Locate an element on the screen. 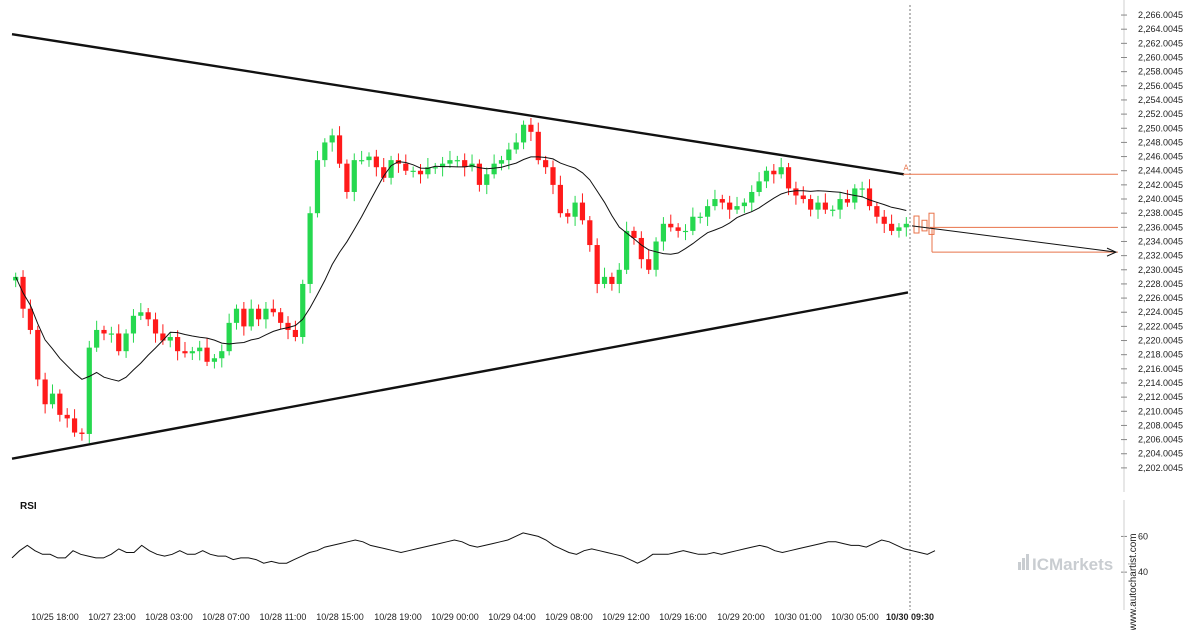 The width and height of the screenshot is (1200, 635). forecast-arrow-line is located at coordinates (1014, 239).